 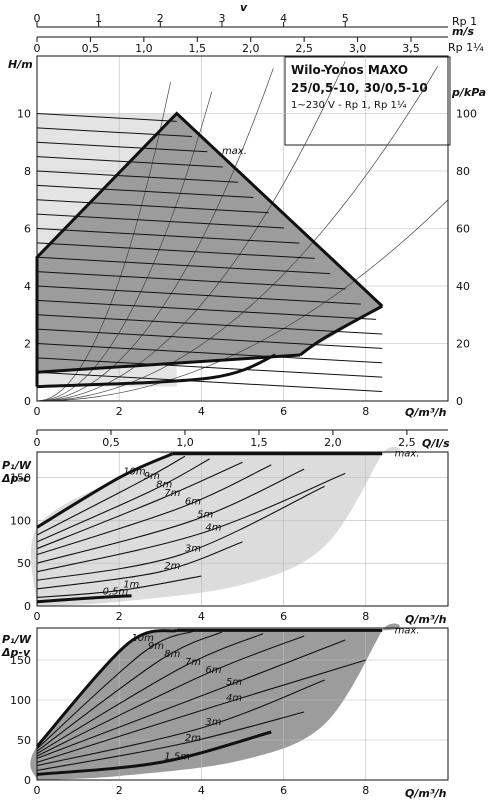 What do you see at coordinates (106, 688) in the screenshot?
I see `power-max-speed-curve` at bounding box center [106, 688].